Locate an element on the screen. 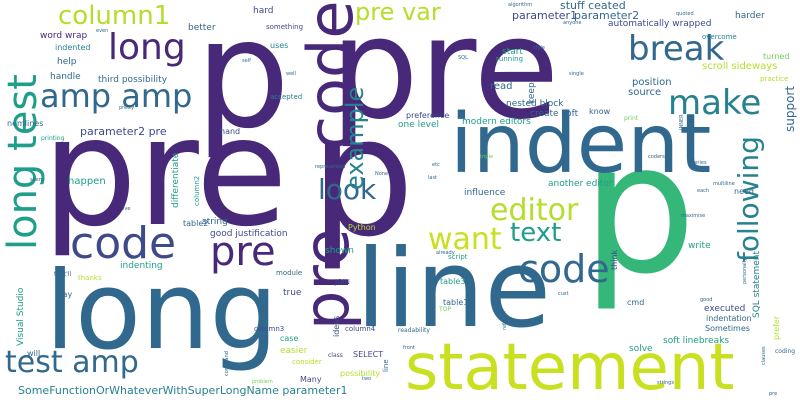 The width and height of the screenshot is (800, 400). cloud-word: column3 is located at coordinates (269, 329).